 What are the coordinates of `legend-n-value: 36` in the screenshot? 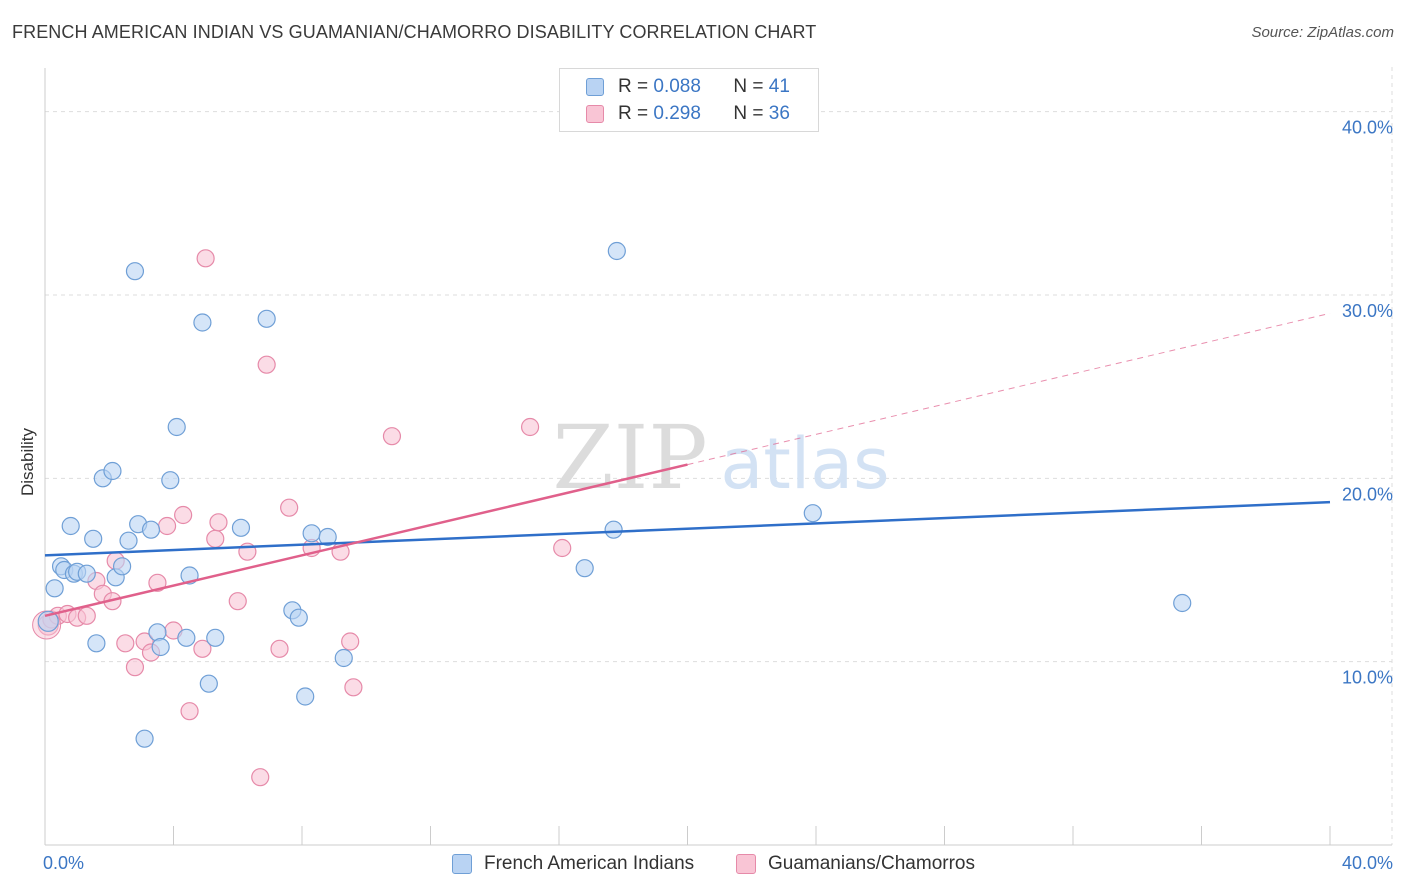 It's located at (779, 113).